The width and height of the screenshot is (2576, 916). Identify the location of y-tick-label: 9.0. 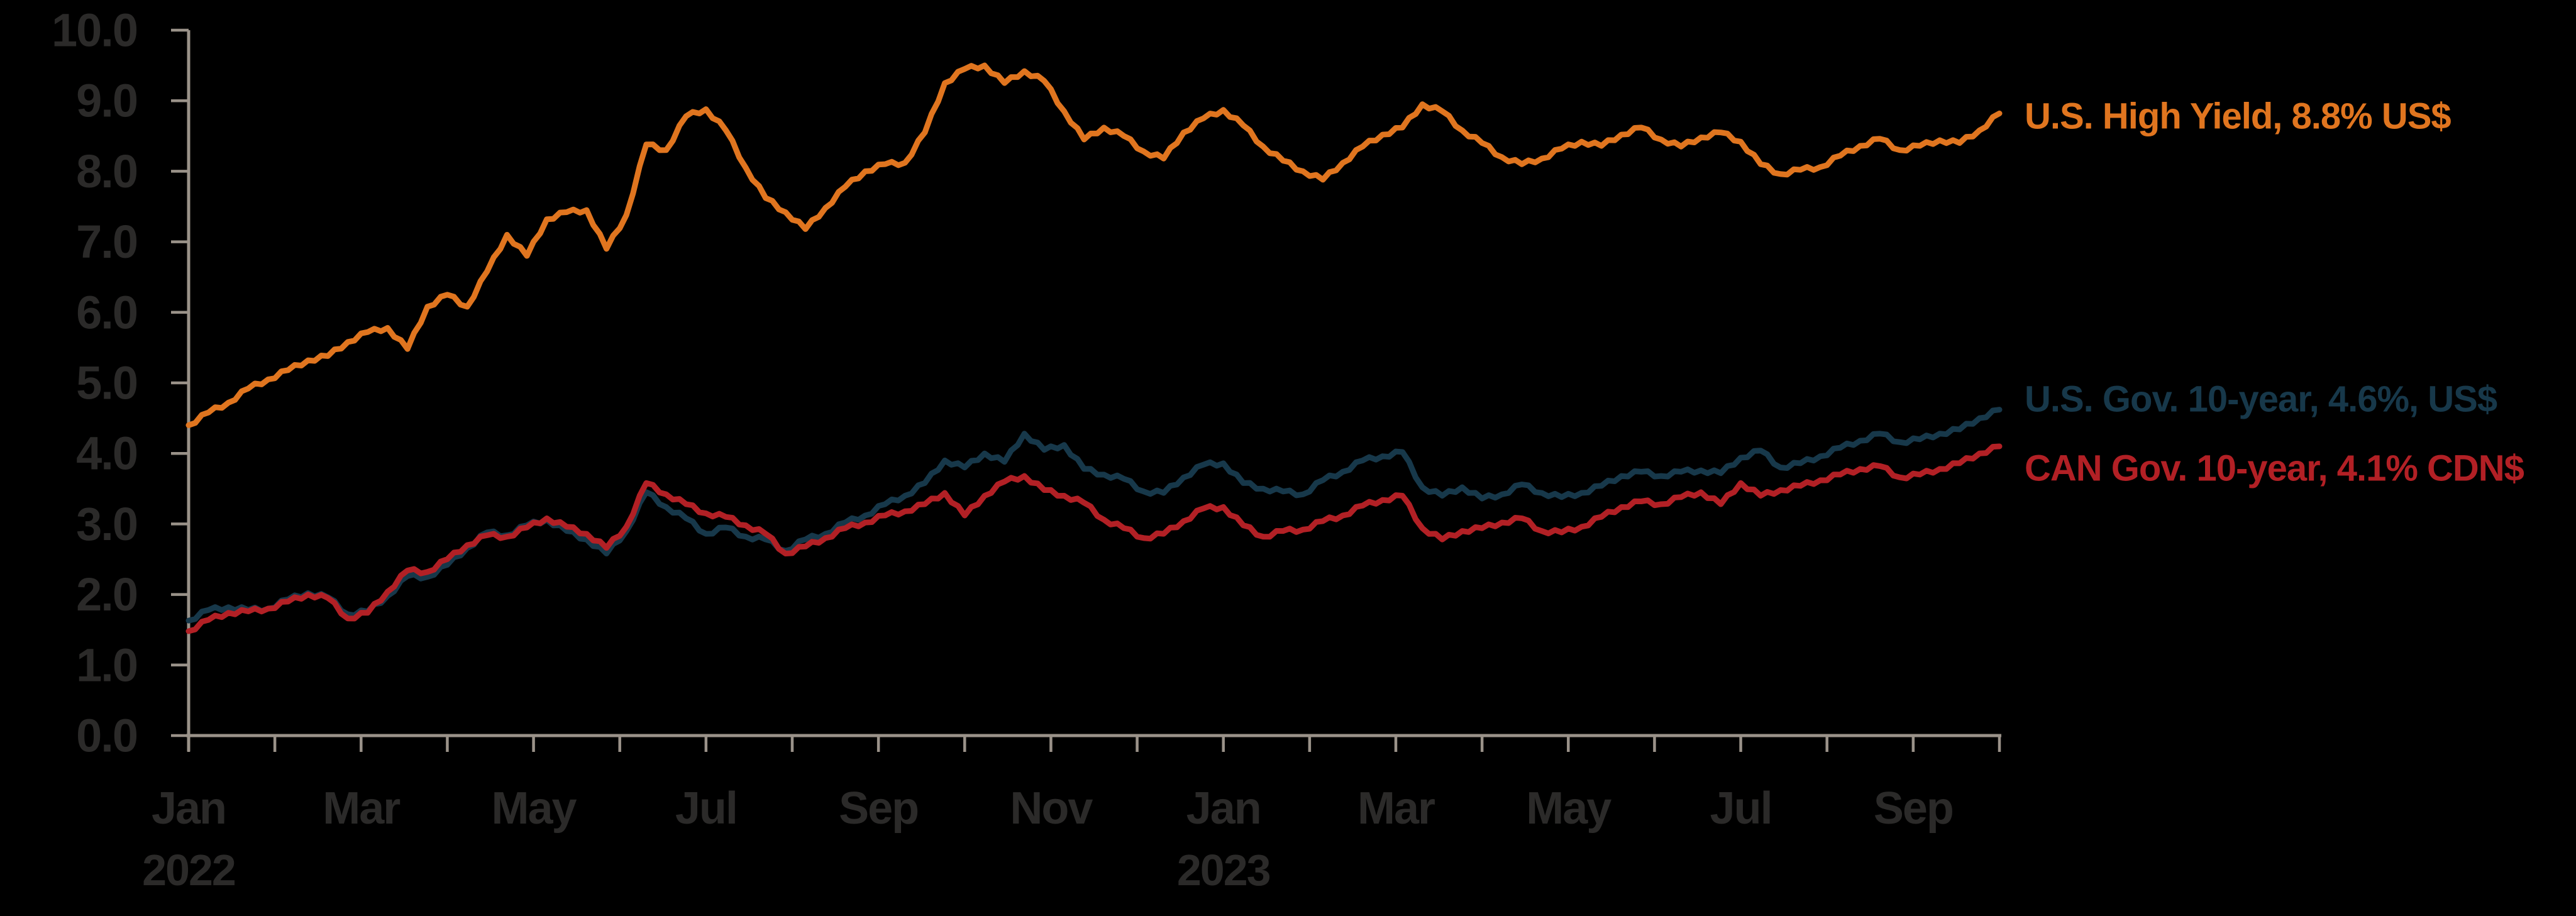
(106, 101).